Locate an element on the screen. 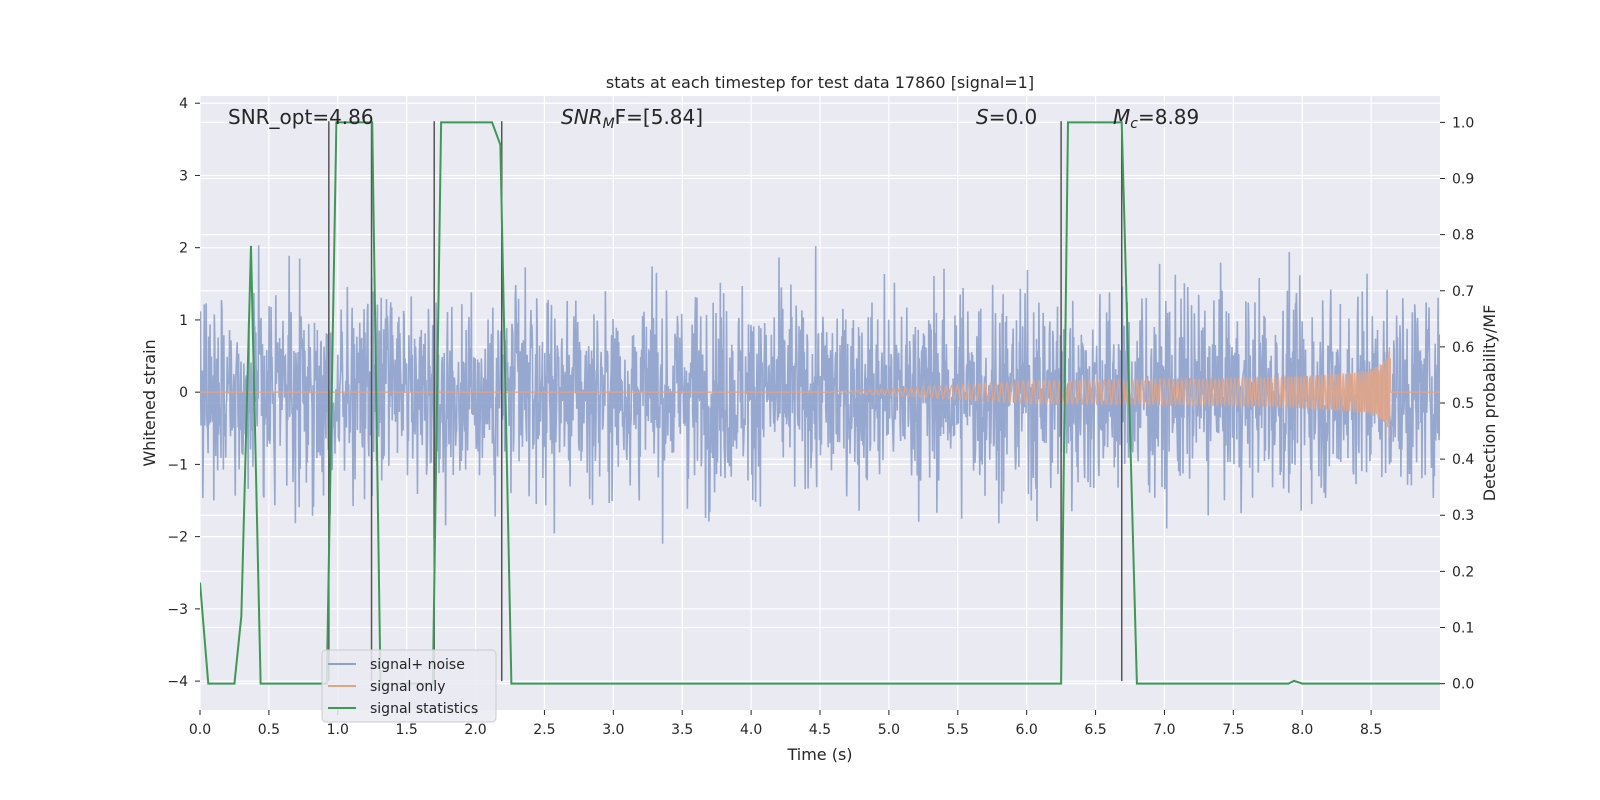 This screenshot has width=1600, height=800. x-tick-label: 2.5 is located at coordinates (544, 730).